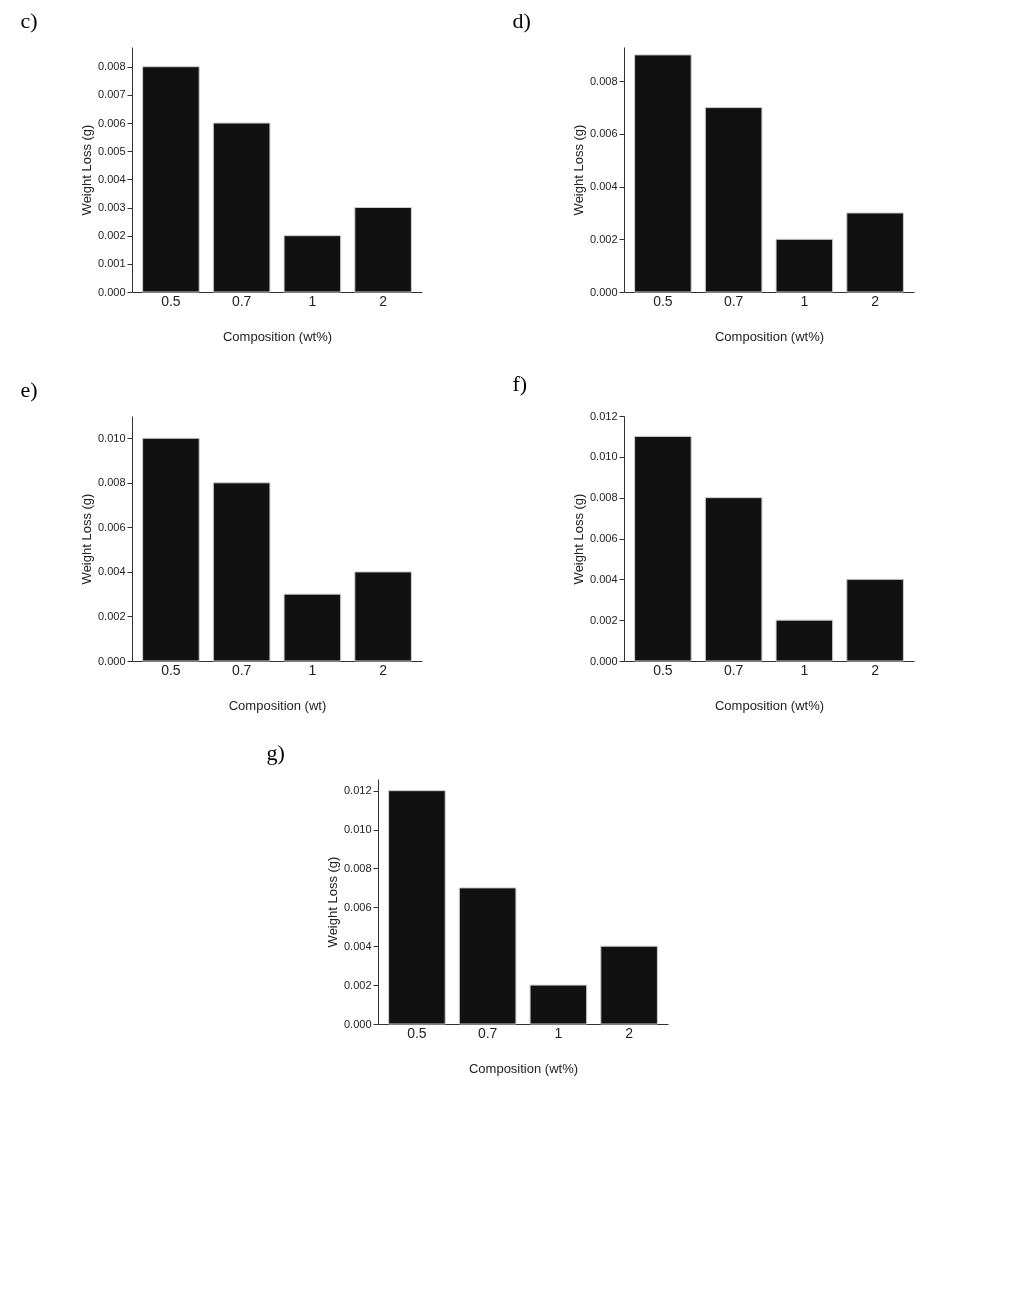  Describe the element at coordinates (111, 263) in the screenshot. I see `y-tick-label: 0.001` at that location.